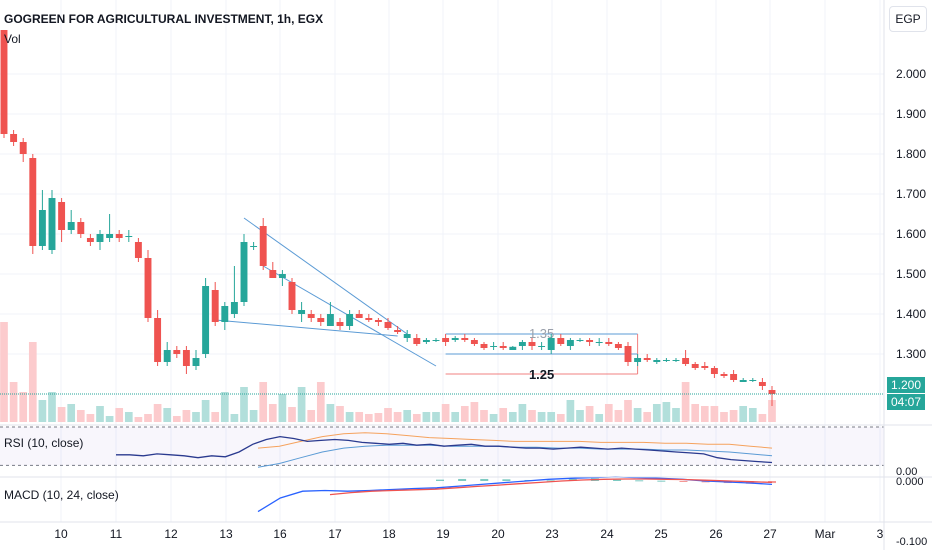 This screenshot has width=932, height=555. I want to click on price-tick-label: 1.300, so click(911, 354).